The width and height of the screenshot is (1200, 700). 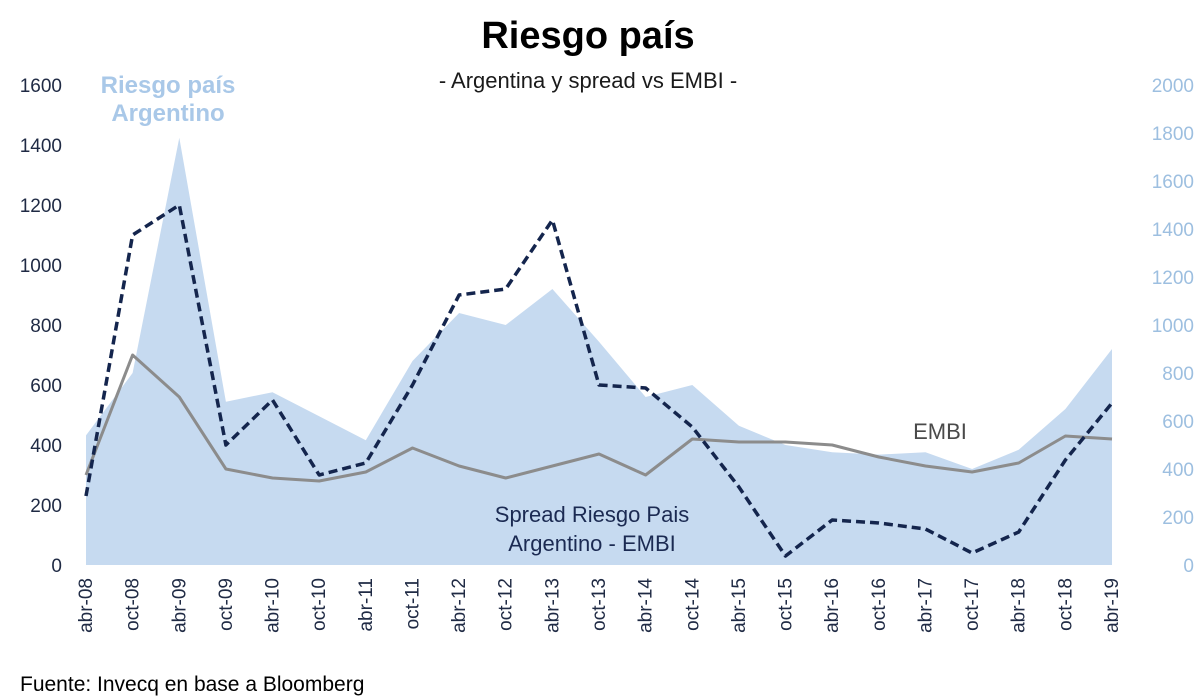 I want to click on y-right-tick-label: 2000, so click(x=1173, y=86).